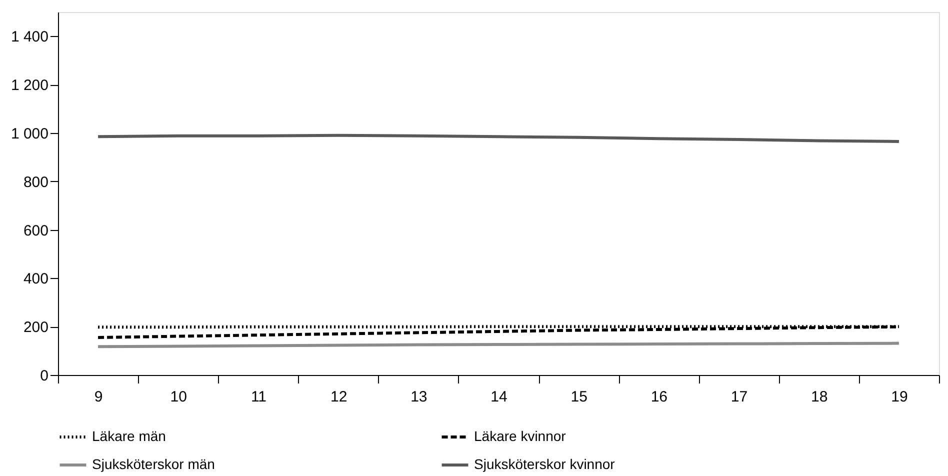 The image size is (948, 476). I want to click on y-tick-label: 1 400, so click(29, 37).